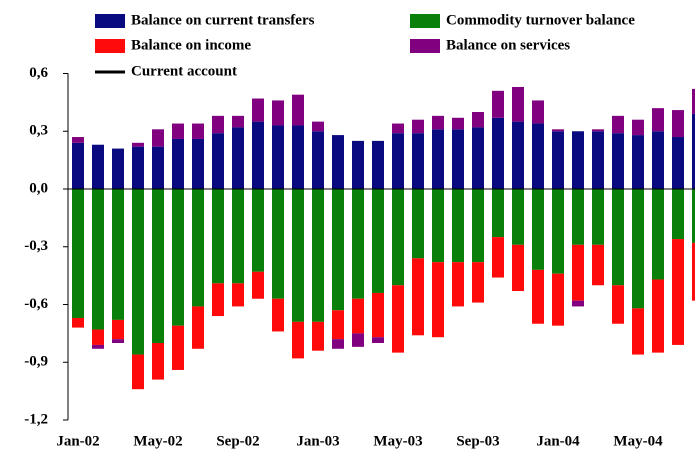 The height and width of the screenshot is (456, 695). What do you see at coordinates (508, 45) in the screenshot?
I see `legend-label: Balance on services` at bounding box center [508, 45].